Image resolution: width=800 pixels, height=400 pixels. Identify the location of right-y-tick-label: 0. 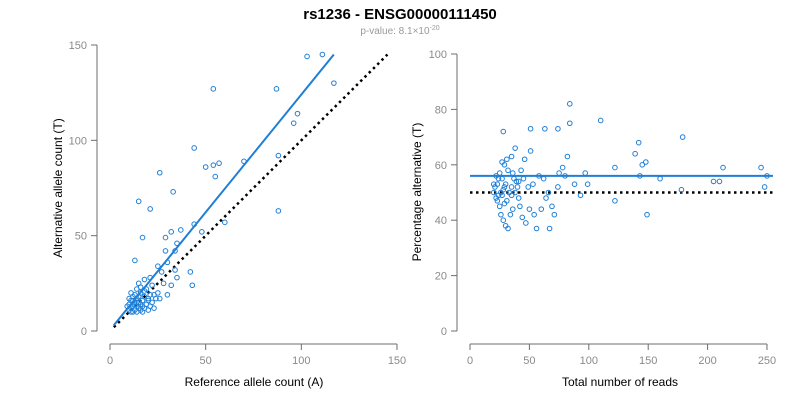
(444, 332).